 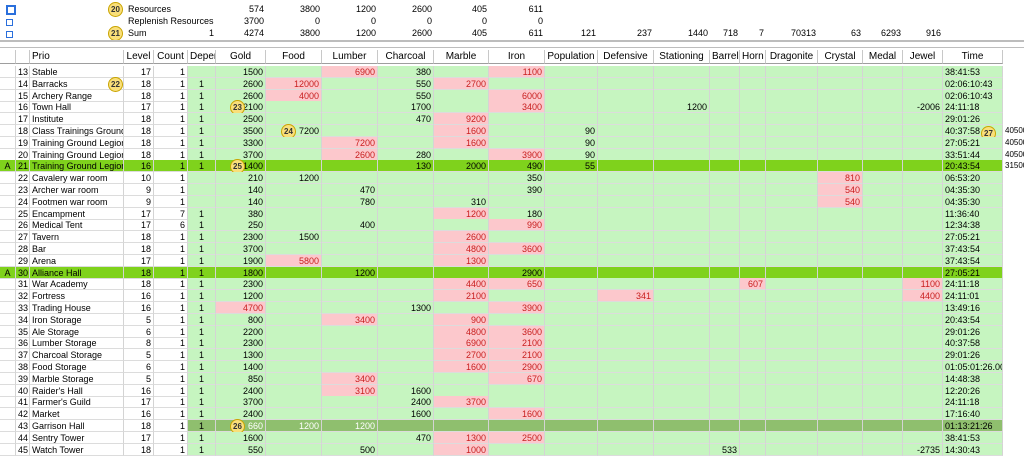 What do you see at coordinates (517, 261) in the screenshot?
I see `iron-cell` at bounding box center [517, 261].